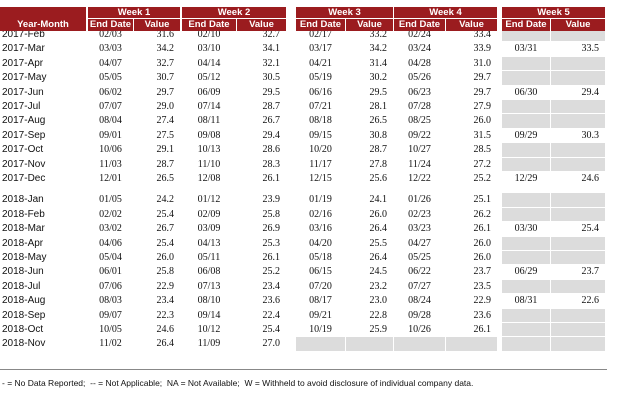 The width and height of the screenshot is (640, 400). What do you see at coordinates (471, 150) in the screenshot?
I see `value: 28.5` at bounding box center [471, 150].